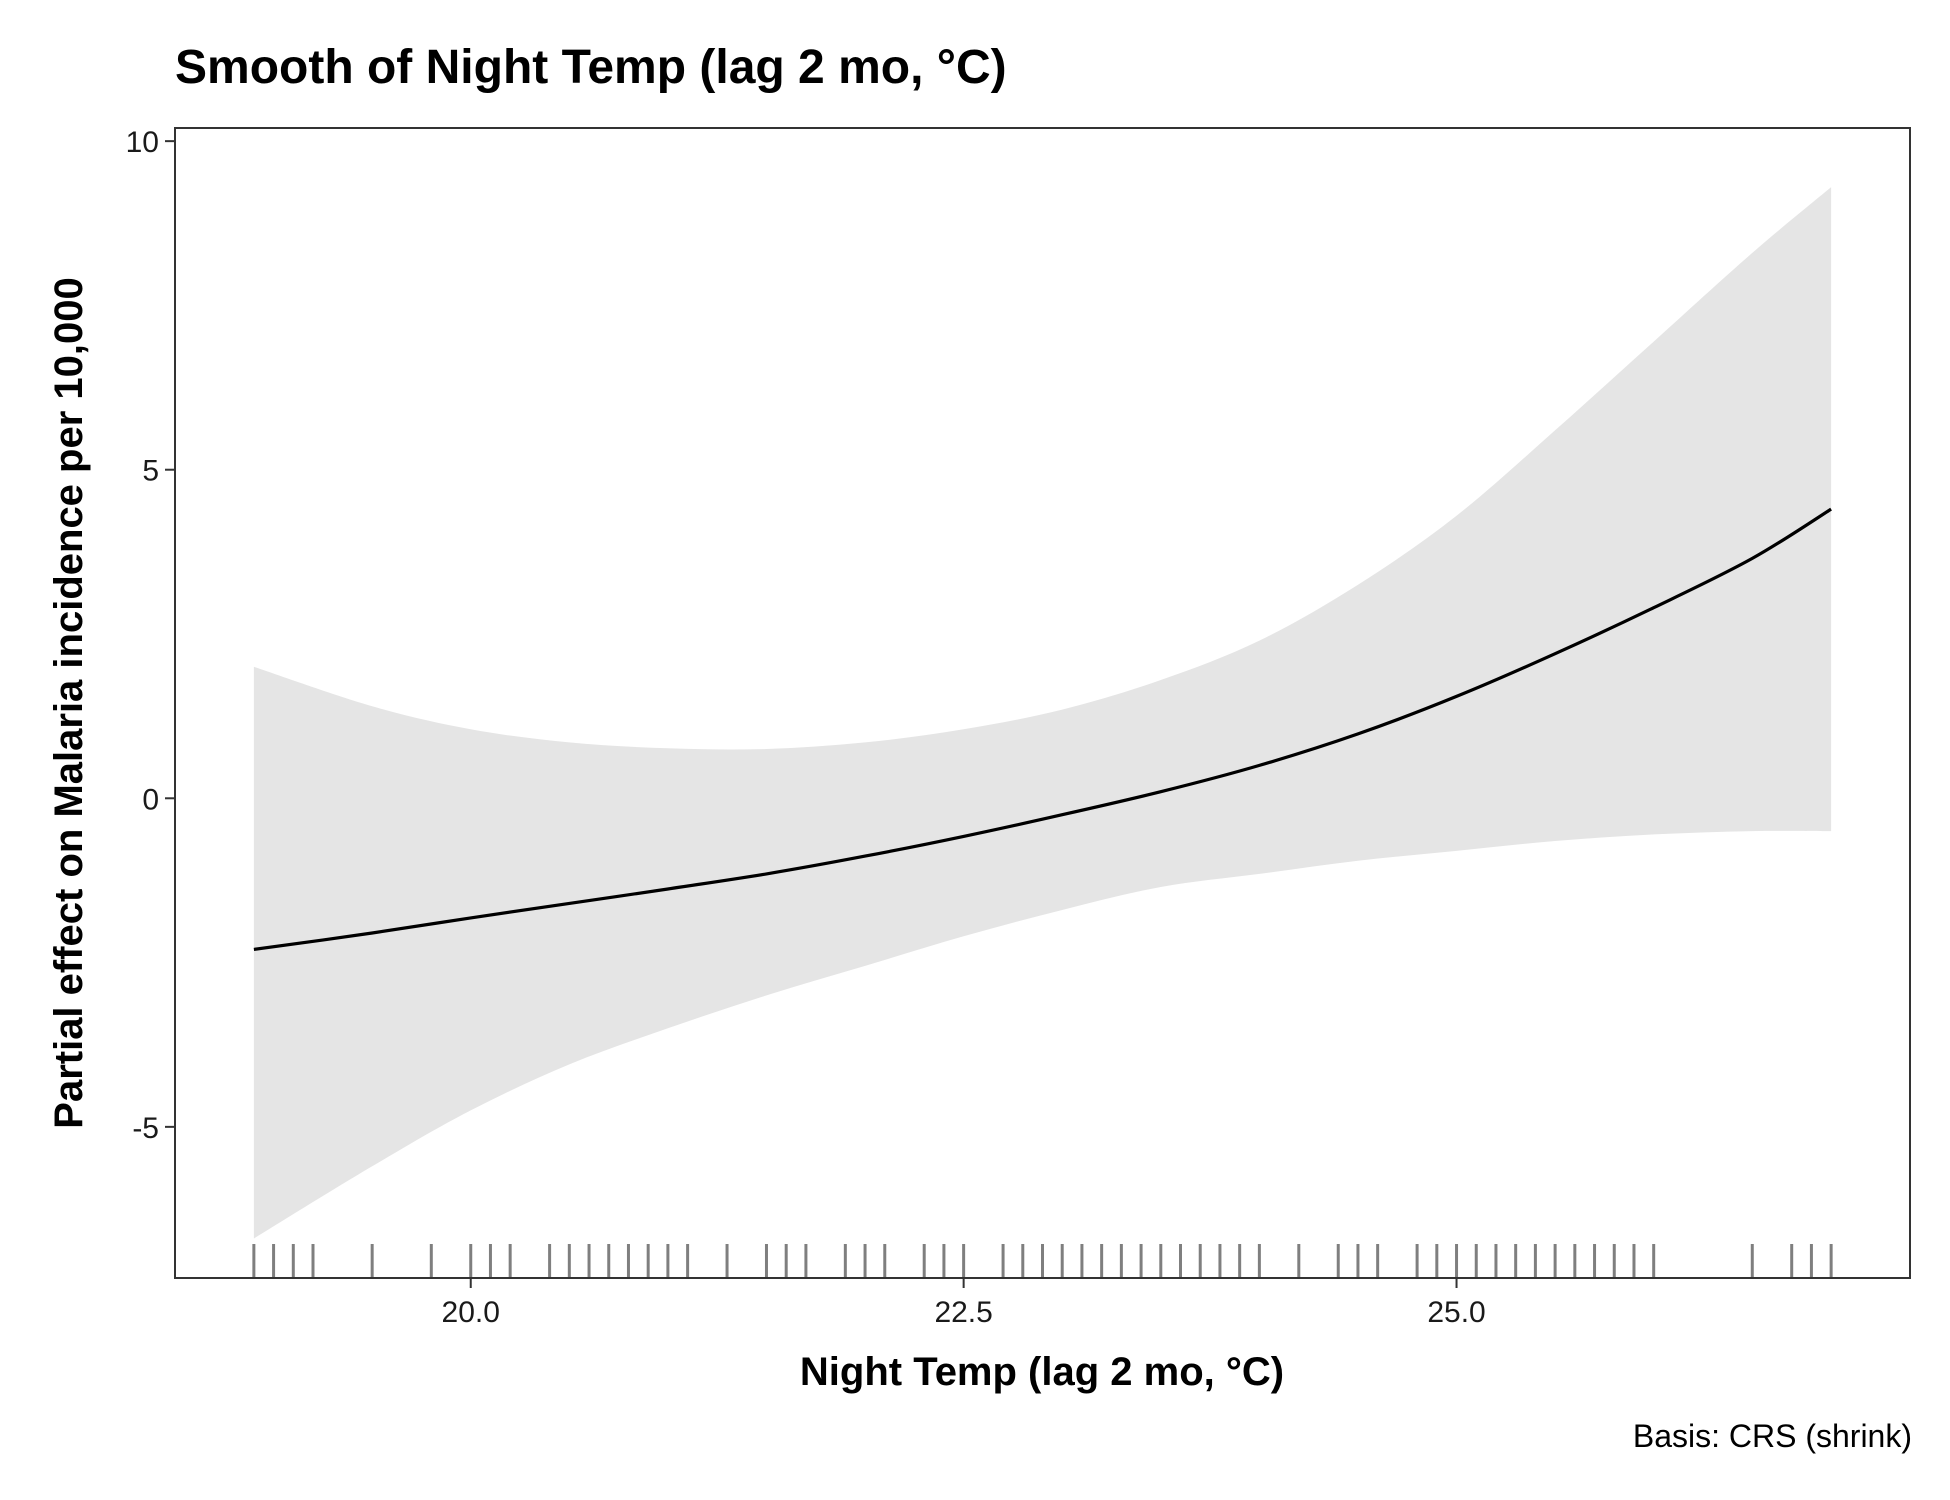 The image size is (1950, 1500). I want to click on x-tick-label: 25.0, so click(1456, 1312).